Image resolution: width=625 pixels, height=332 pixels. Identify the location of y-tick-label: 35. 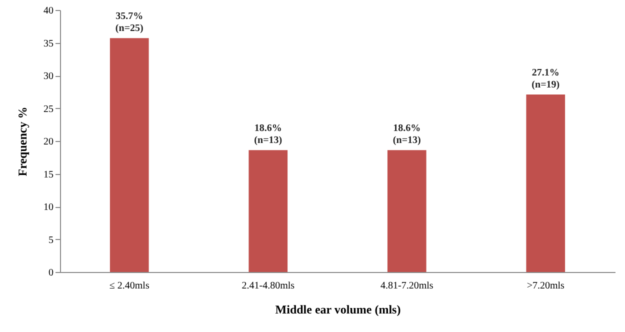
(49, 44).